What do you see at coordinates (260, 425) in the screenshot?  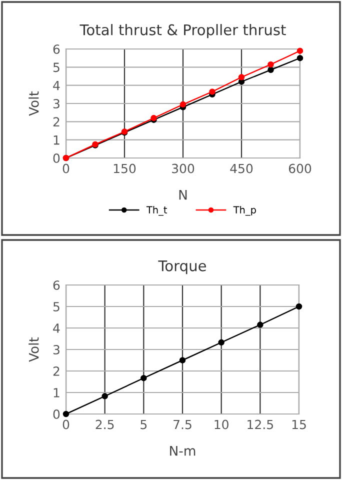 I see `x-tick-label: 12.5` at bounding box center [260, 425].